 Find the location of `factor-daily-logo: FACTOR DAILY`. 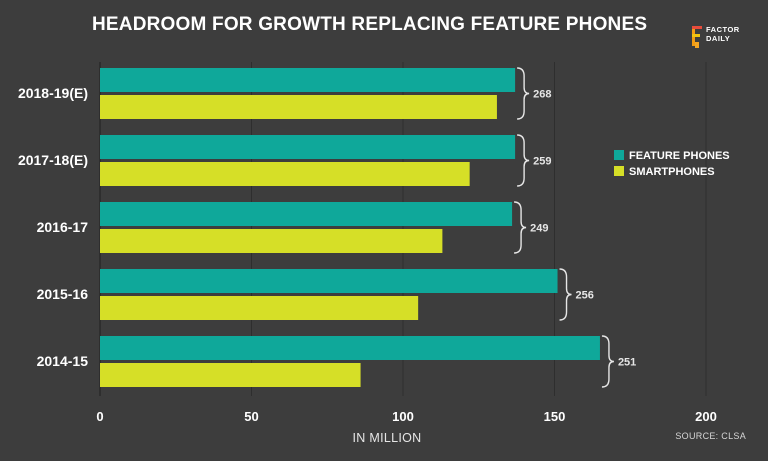

factor-daily-logo: FACTOR DAILY is located at coordinates (720, 37).